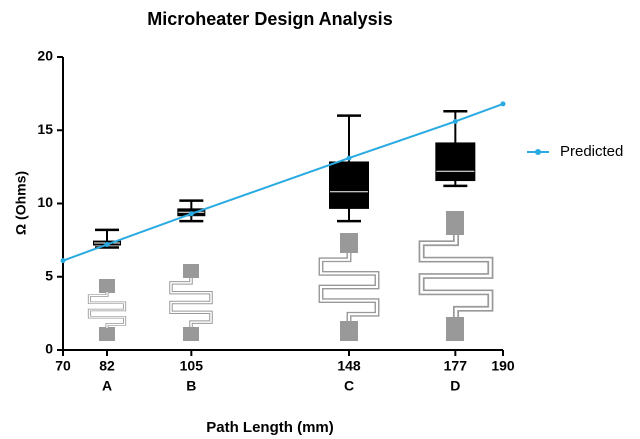 This screenshot has width=640, height=439. What do you see at coordinates (538, 152) in the screenshot?
I see `legend-marker` at bounding box center [538, 152].